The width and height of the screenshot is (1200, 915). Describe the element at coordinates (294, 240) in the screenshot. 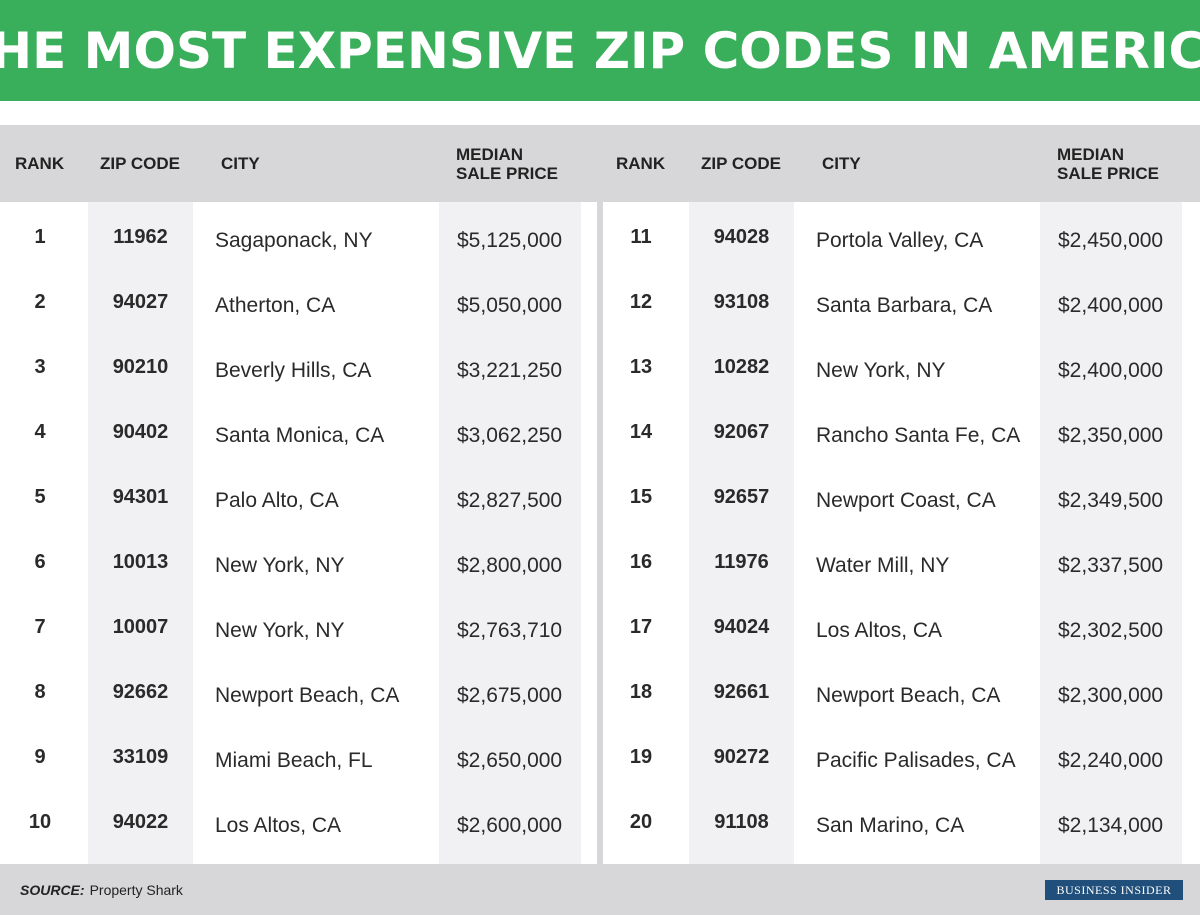

I see `city-cell: Sagaponack, NY` at that location.